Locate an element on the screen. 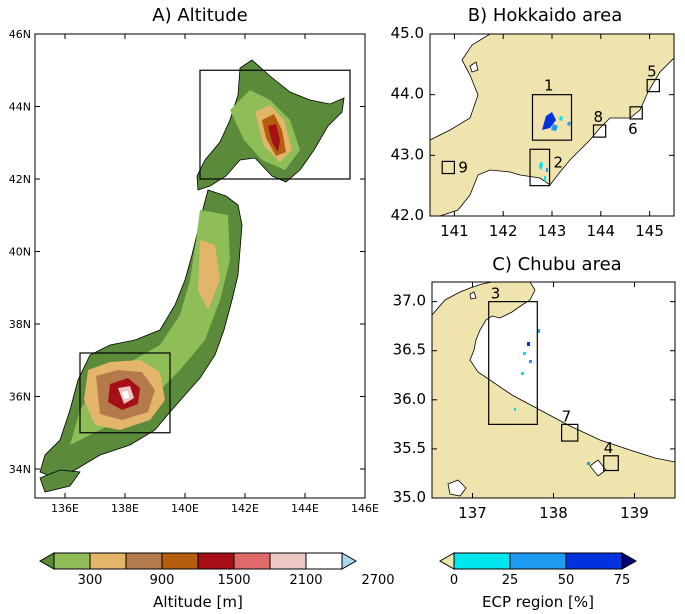 The height and width of the screenshot is (614, 685). x-tick-label: 139 is located at coordinates (634, 513).